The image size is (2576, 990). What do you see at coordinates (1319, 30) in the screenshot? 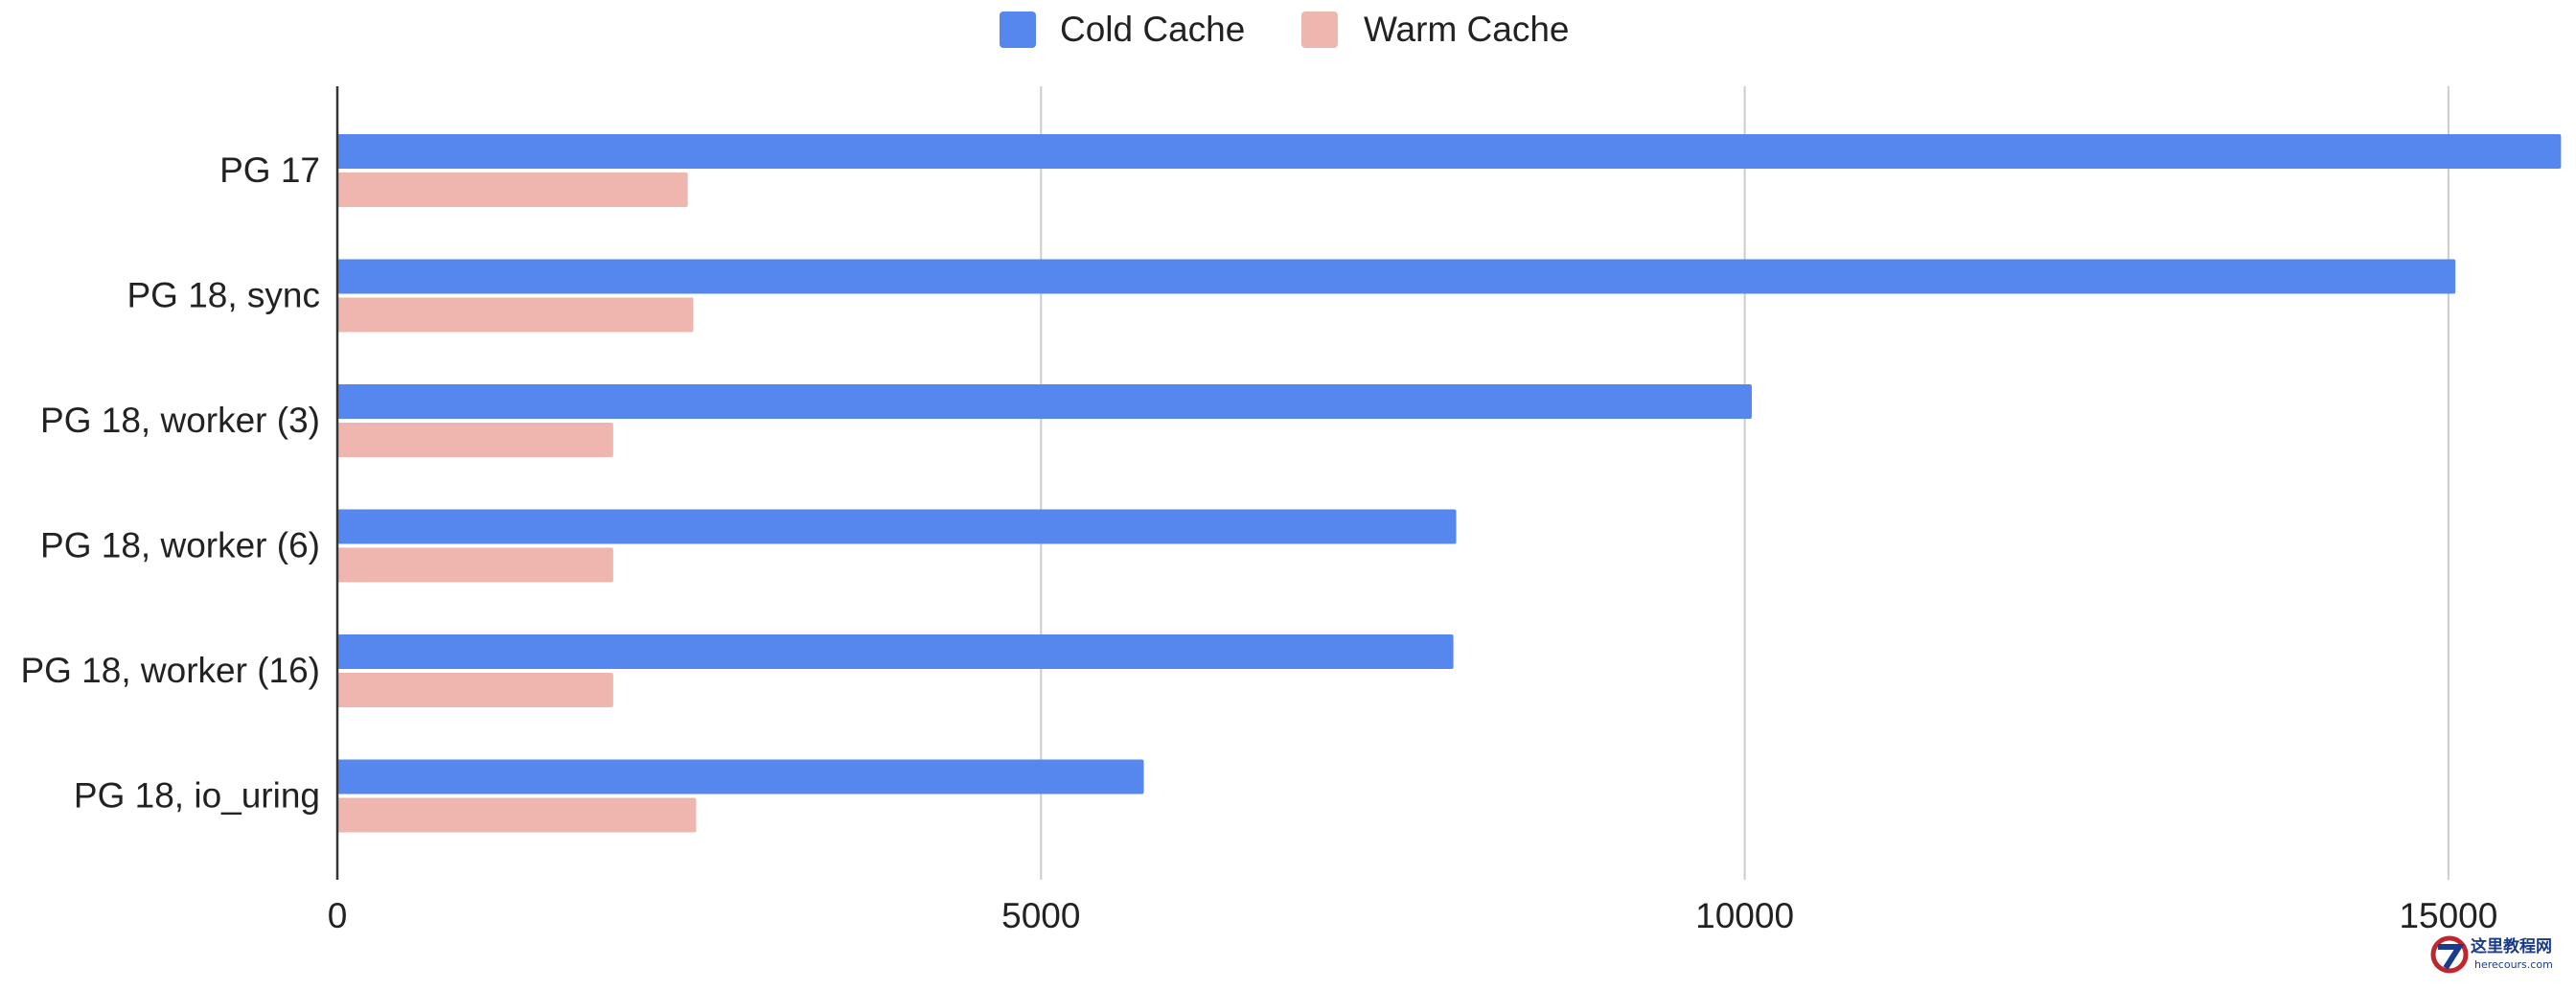
I see `legend-swatch-warm-cache` at bounding box center [1319, 30].